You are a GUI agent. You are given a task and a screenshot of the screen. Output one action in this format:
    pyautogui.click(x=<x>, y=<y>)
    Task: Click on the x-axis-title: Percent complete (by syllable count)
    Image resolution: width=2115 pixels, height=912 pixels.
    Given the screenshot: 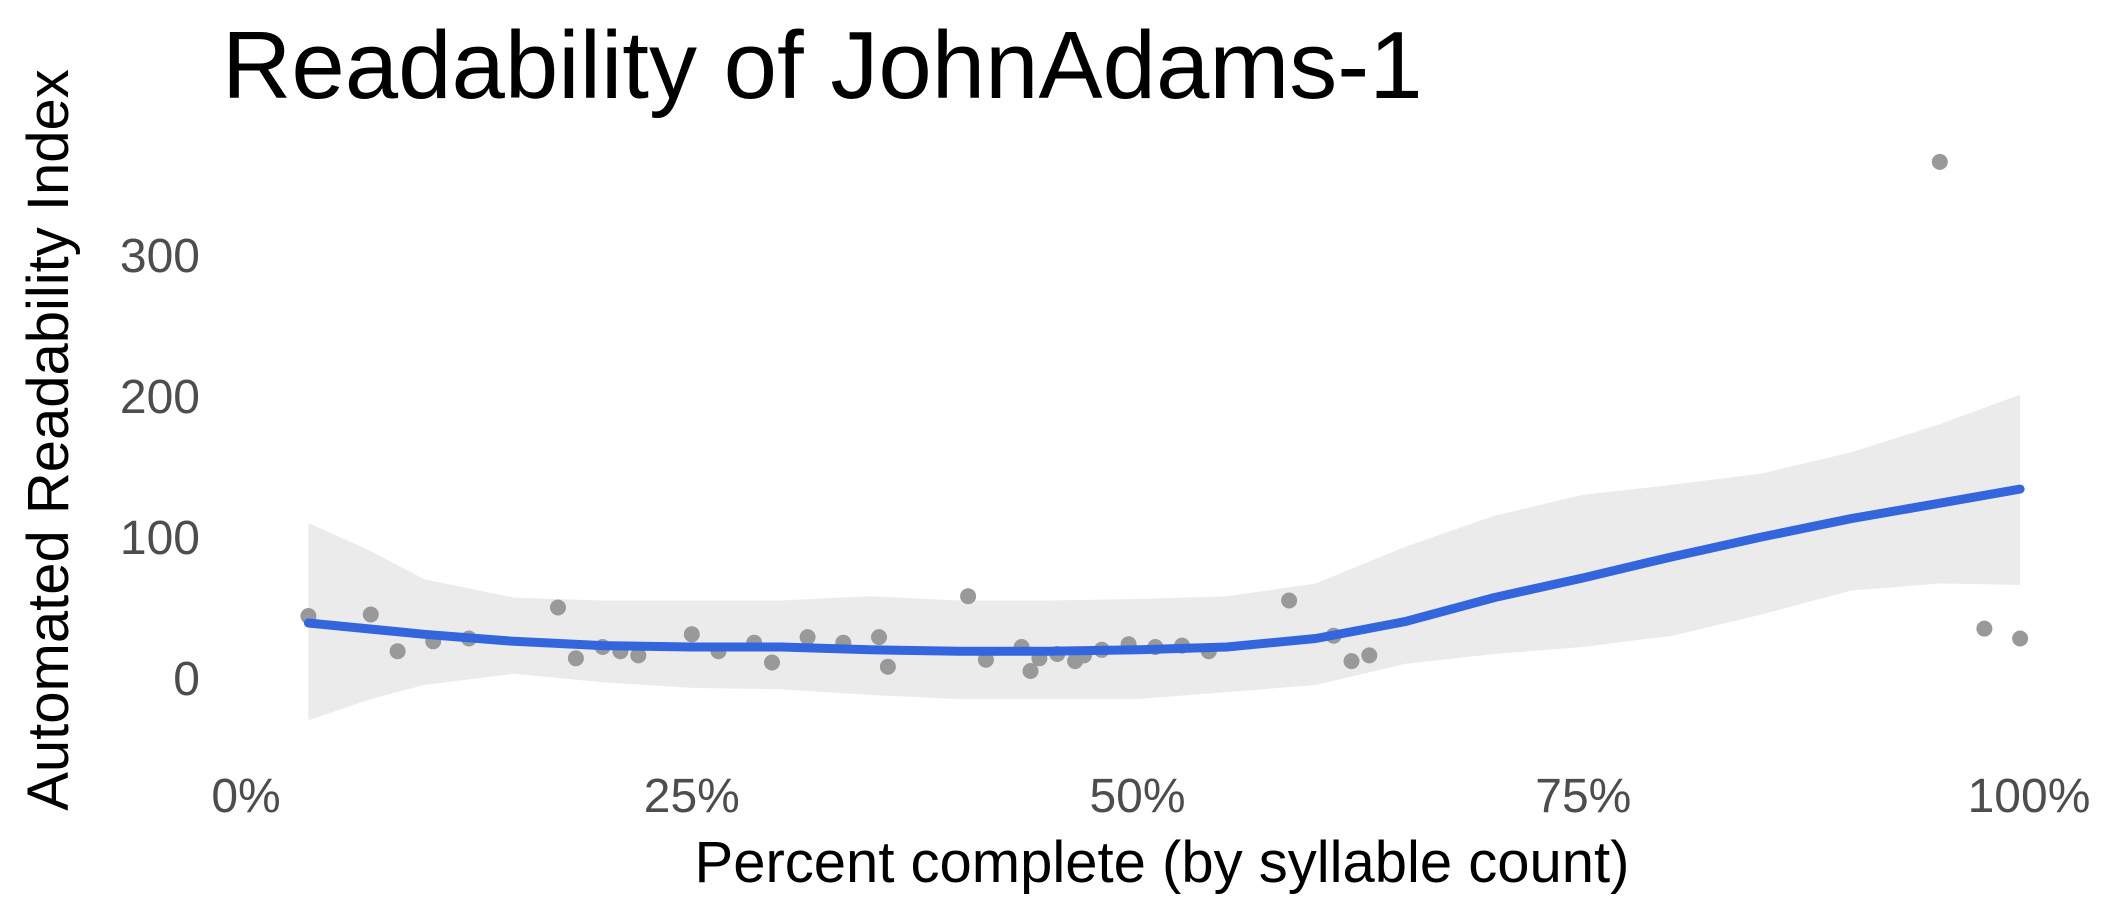 What is the action you would take?
    pyautogui.click(x=1162, y=862)
    